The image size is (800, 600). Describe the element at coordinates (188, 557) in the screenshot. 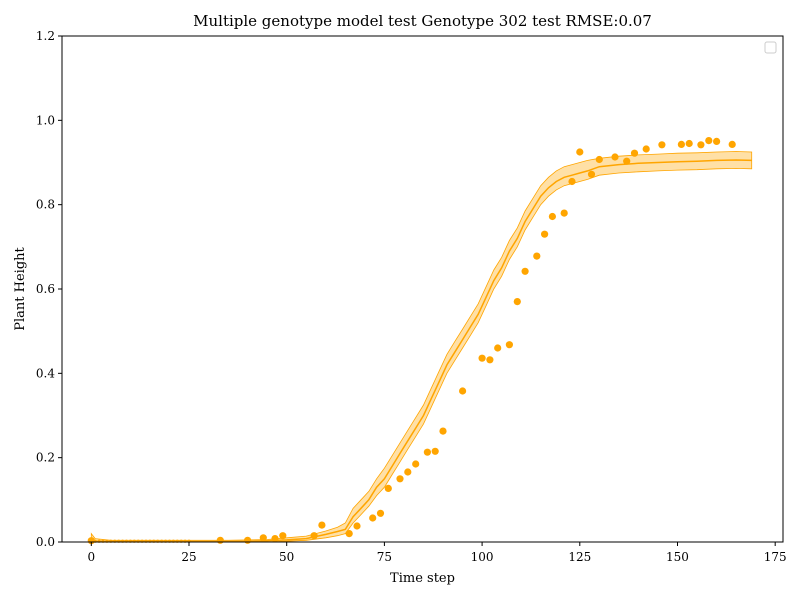

I see `x-tick-label: 25` at that location.